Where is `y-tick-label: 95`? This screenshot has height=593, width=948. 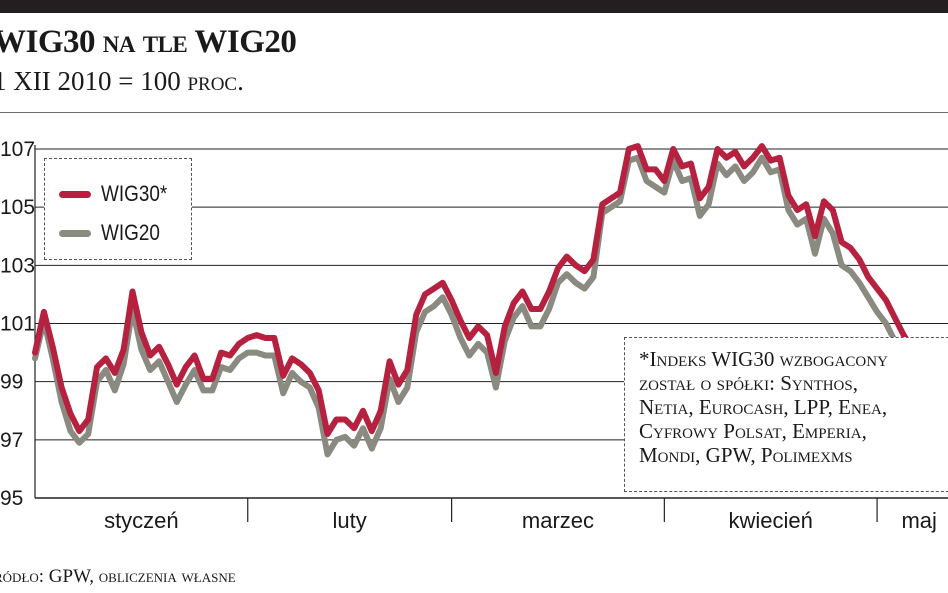 y-tick-label: 95 is located at coordinates (11, 498).